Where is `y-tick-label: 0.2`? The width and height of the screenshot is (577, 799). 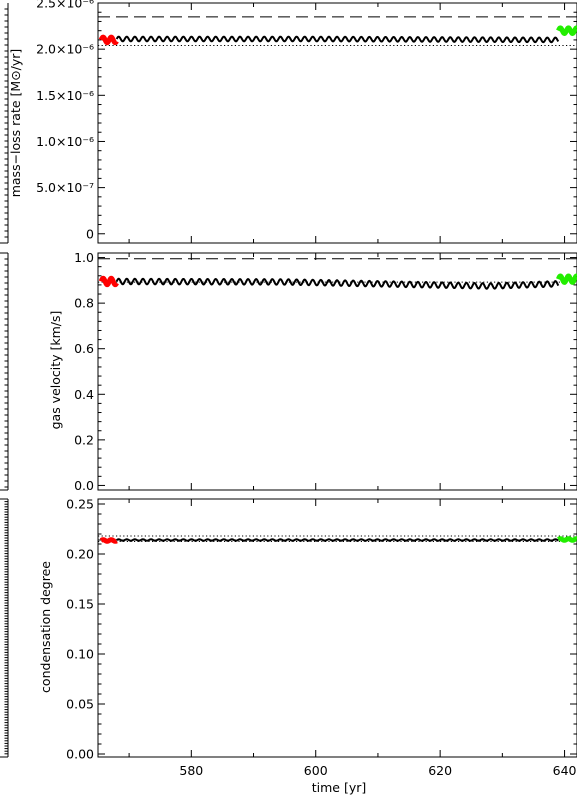 y-tick-label: 0.2 is located at coordinates (84, 439).